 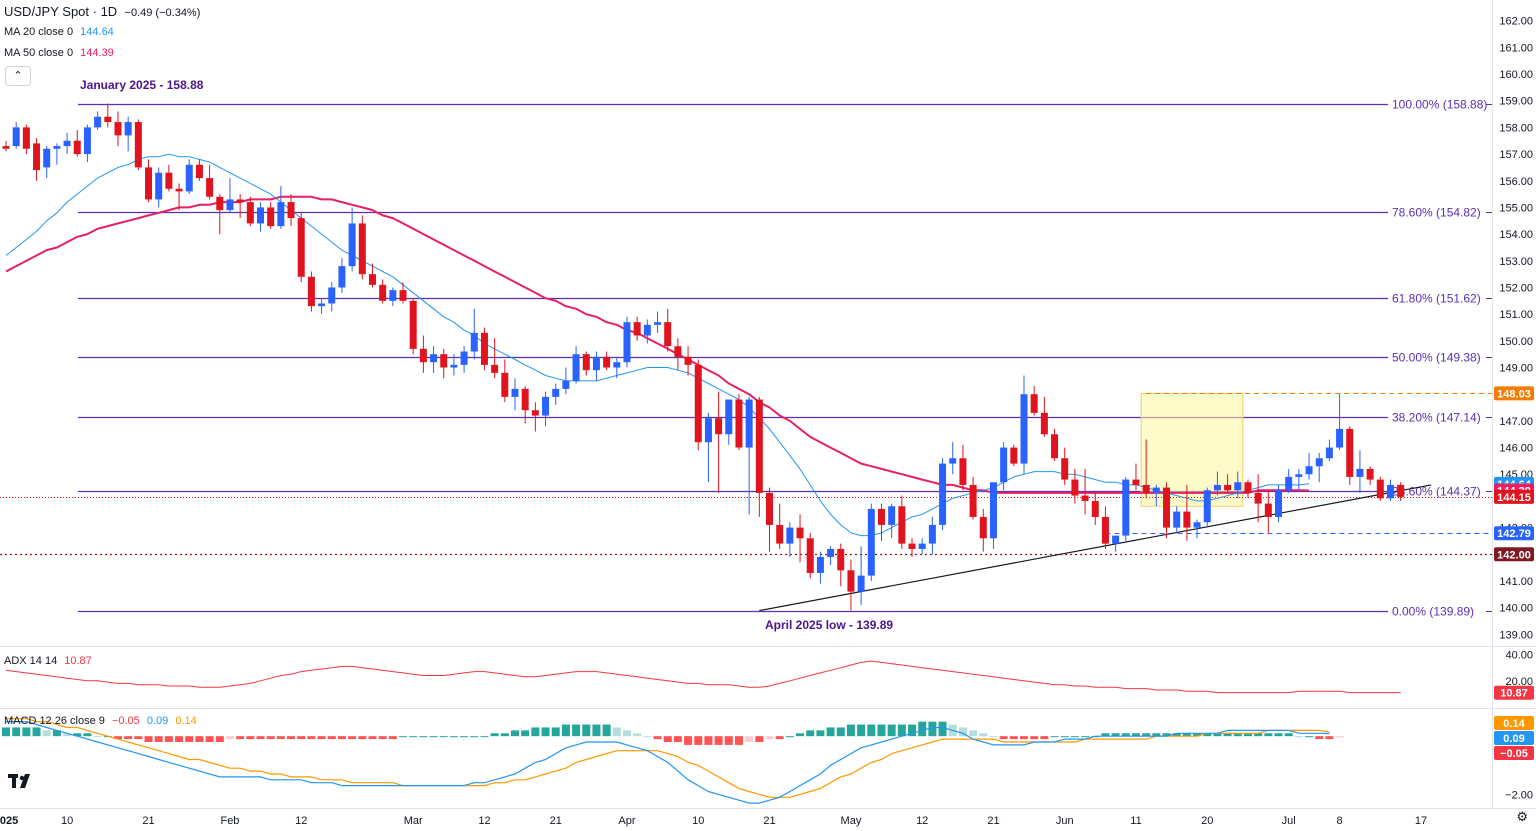 I want to click on tradingview-logo-icon, so click(x=21, y=781).